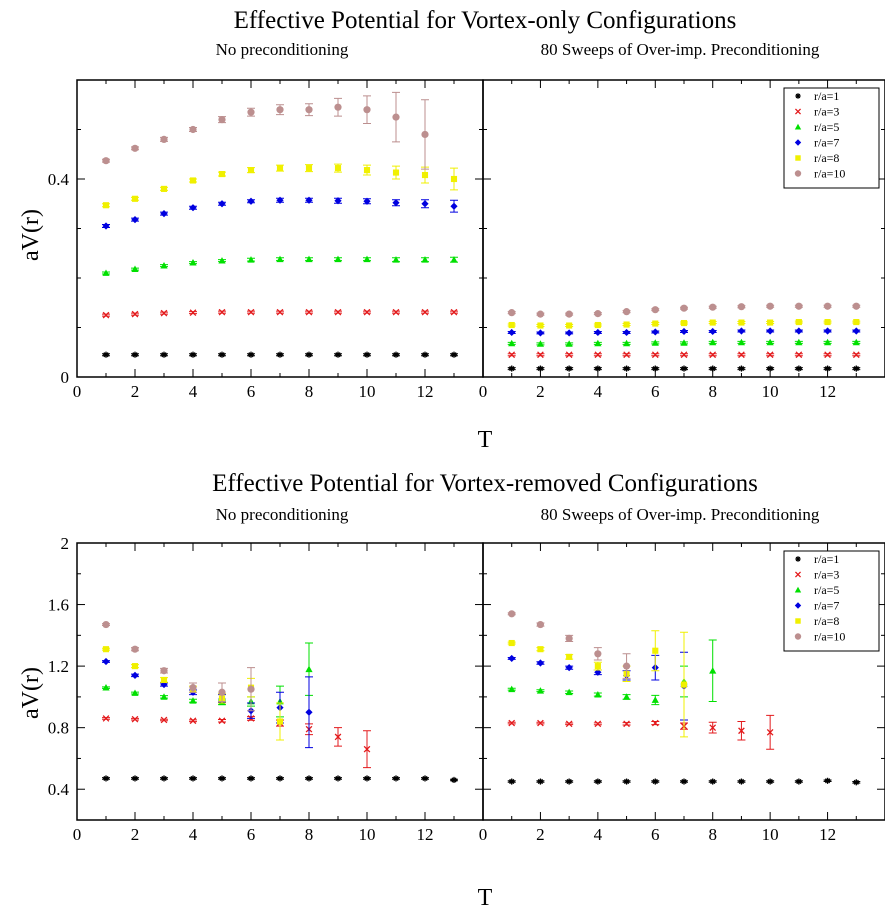 This screenshot has width=885, height=912. I want to click on x-tick-label: 8, so click(309, 391).